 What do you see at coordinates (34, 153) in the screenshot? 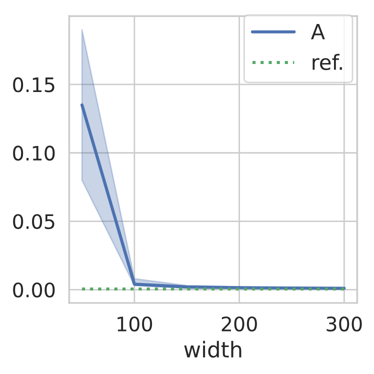
I see `y-tick-label: 0.10` at bounding box center [34, 153].